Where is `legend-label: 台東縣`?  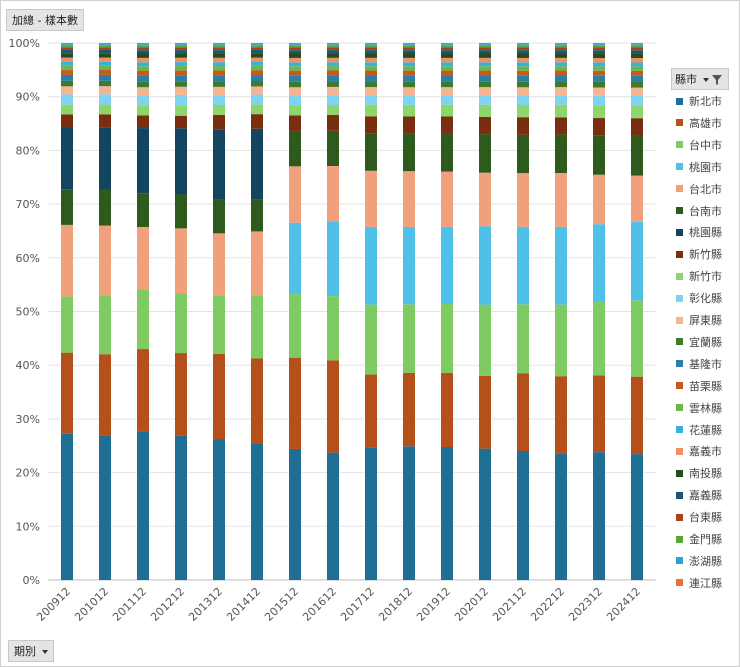 legend-label: 台東縣 is located at coordinates (705, 518).